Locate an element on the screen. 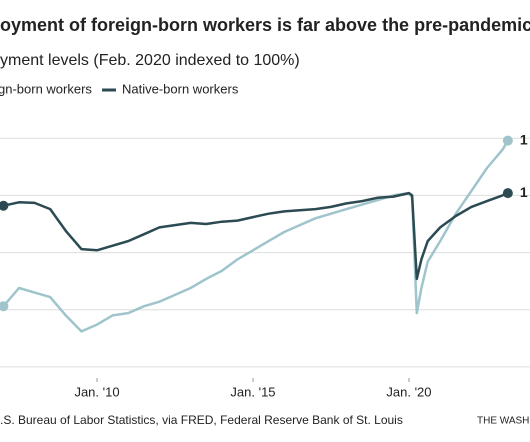  legend-label: Native-born workers is located at coordinates (180, 88).